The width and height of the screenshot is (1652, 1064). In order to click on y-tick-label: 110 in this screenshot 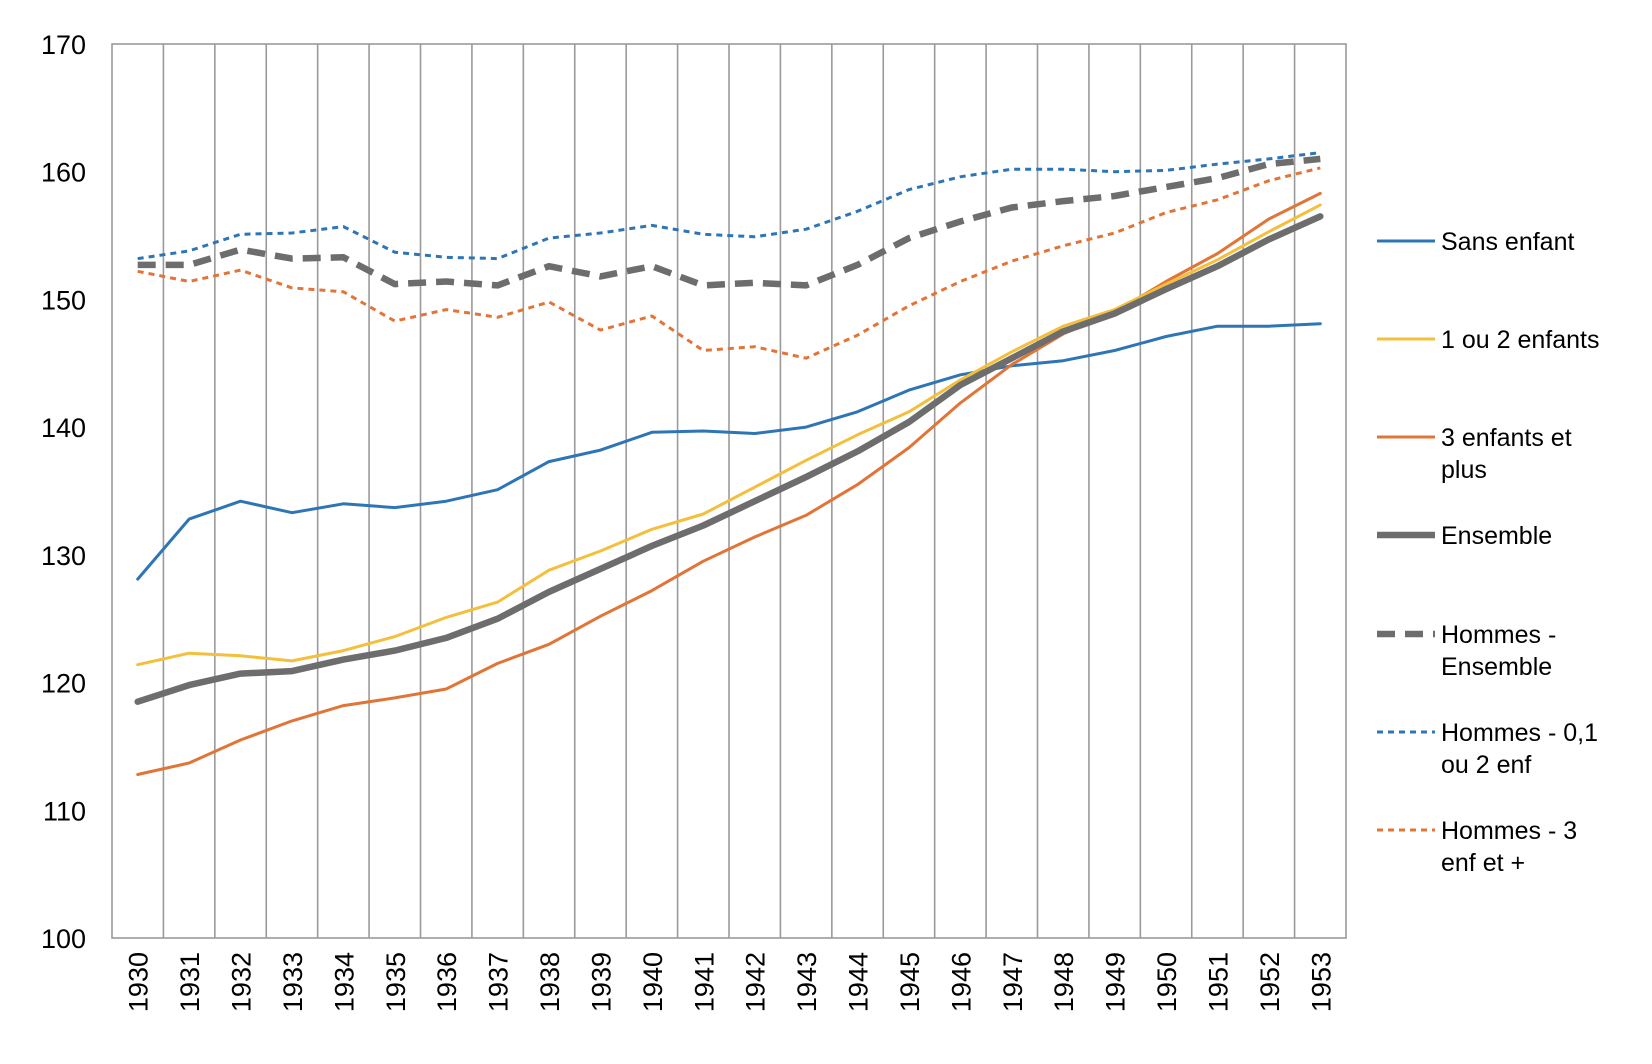, I will do `click(64, 811)`.